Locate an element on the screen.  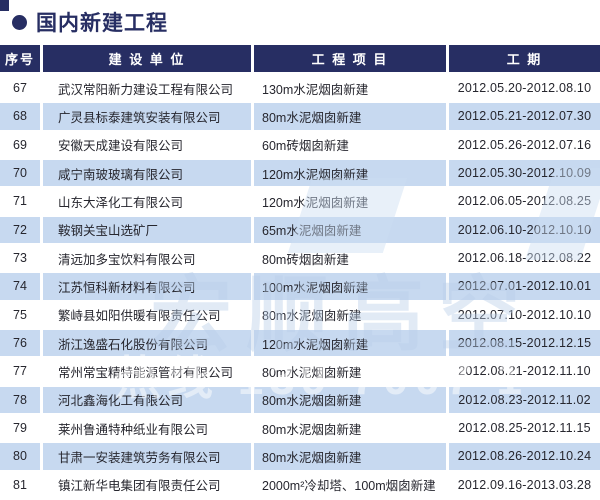
row-no: 76 is located at coordinates (20, 343).